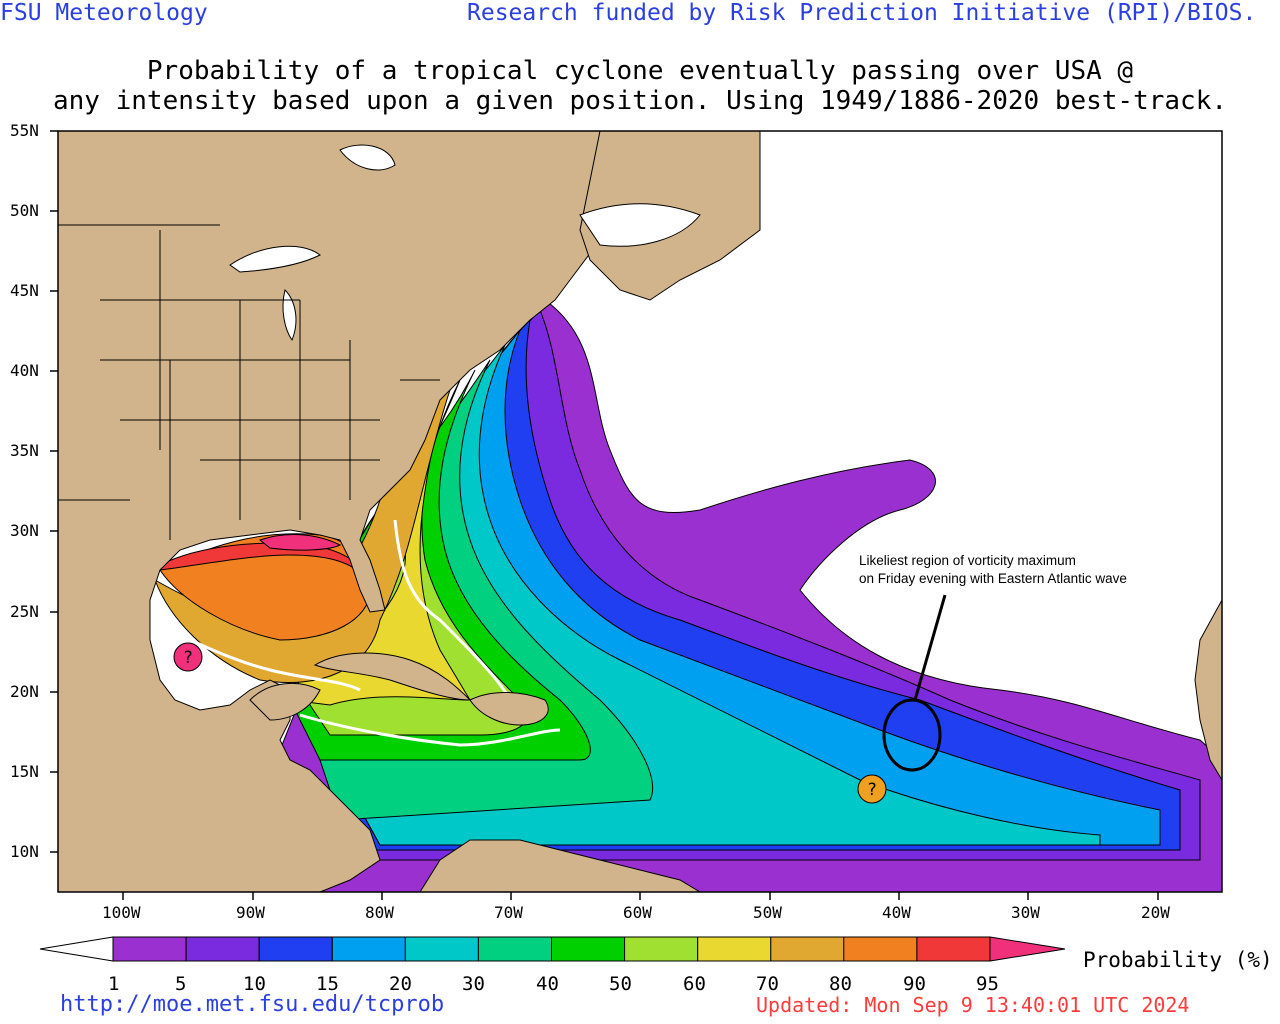 The height and width of the screenshot is (1024, 1280). I want to click on colorbar-tick-10: 10, so click(254, 984).